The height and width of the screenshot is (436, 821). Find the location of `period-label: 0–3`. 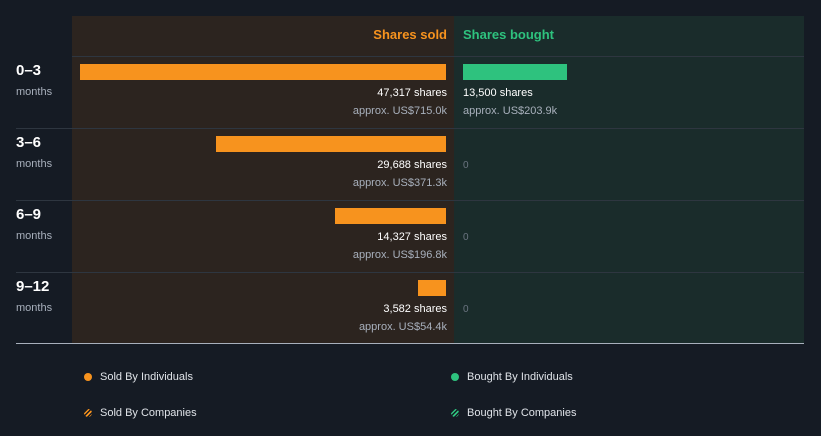

period-label: 0–3 is located at coordinates (29, 70).